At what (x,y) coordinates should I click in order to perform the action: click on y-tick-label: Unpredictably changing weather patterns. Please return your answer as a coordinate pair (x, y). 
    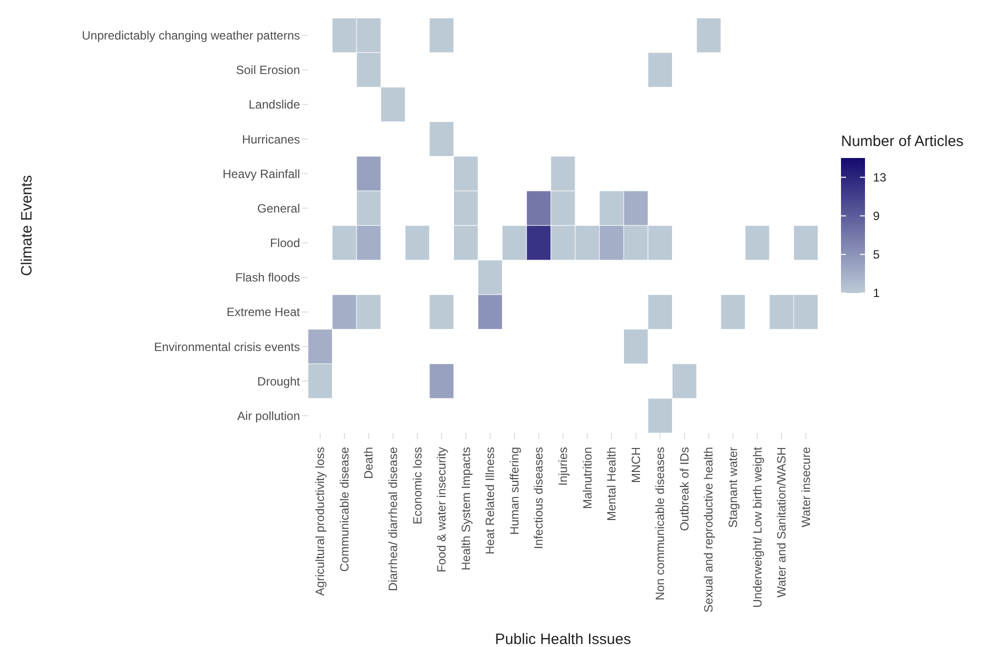
    Looking at the image, I should click on (191, 35).